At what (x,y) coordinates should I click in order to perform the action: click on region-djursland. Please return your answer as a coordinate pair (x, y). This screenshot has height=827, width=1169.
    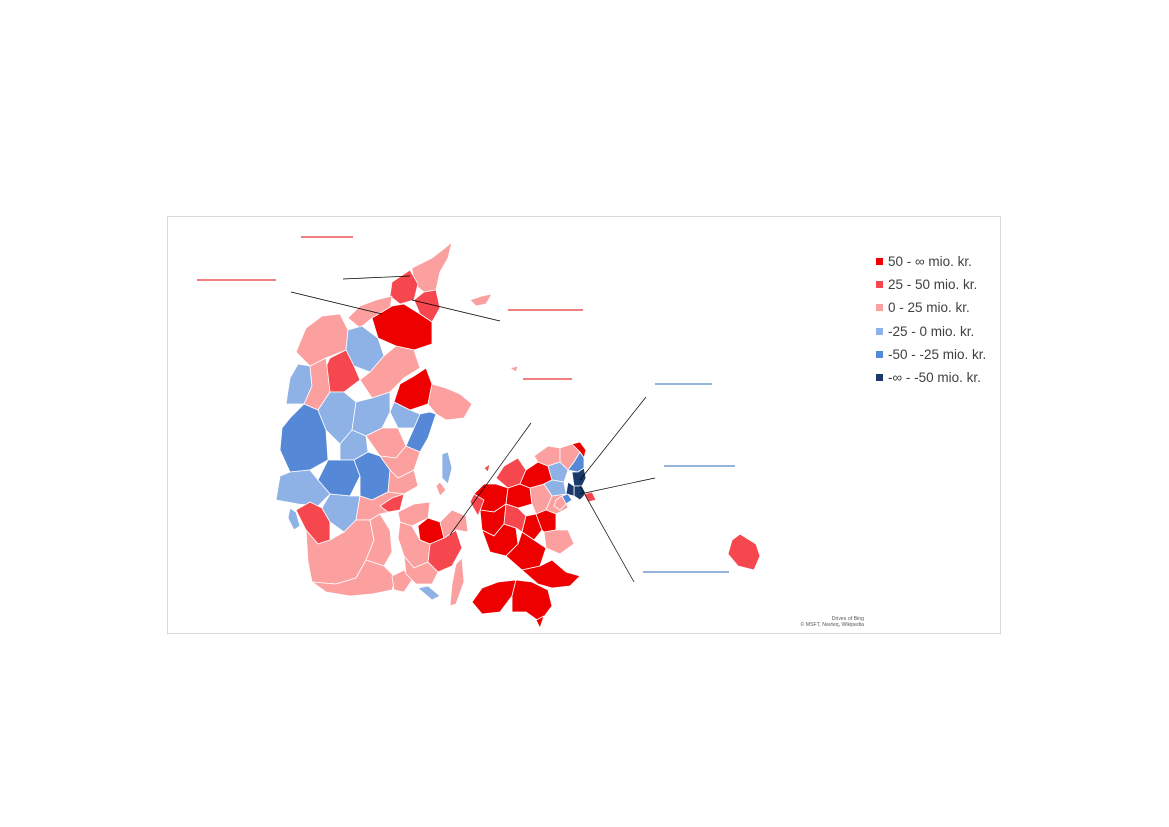
    Looking at the image, I should click on (450, 402).